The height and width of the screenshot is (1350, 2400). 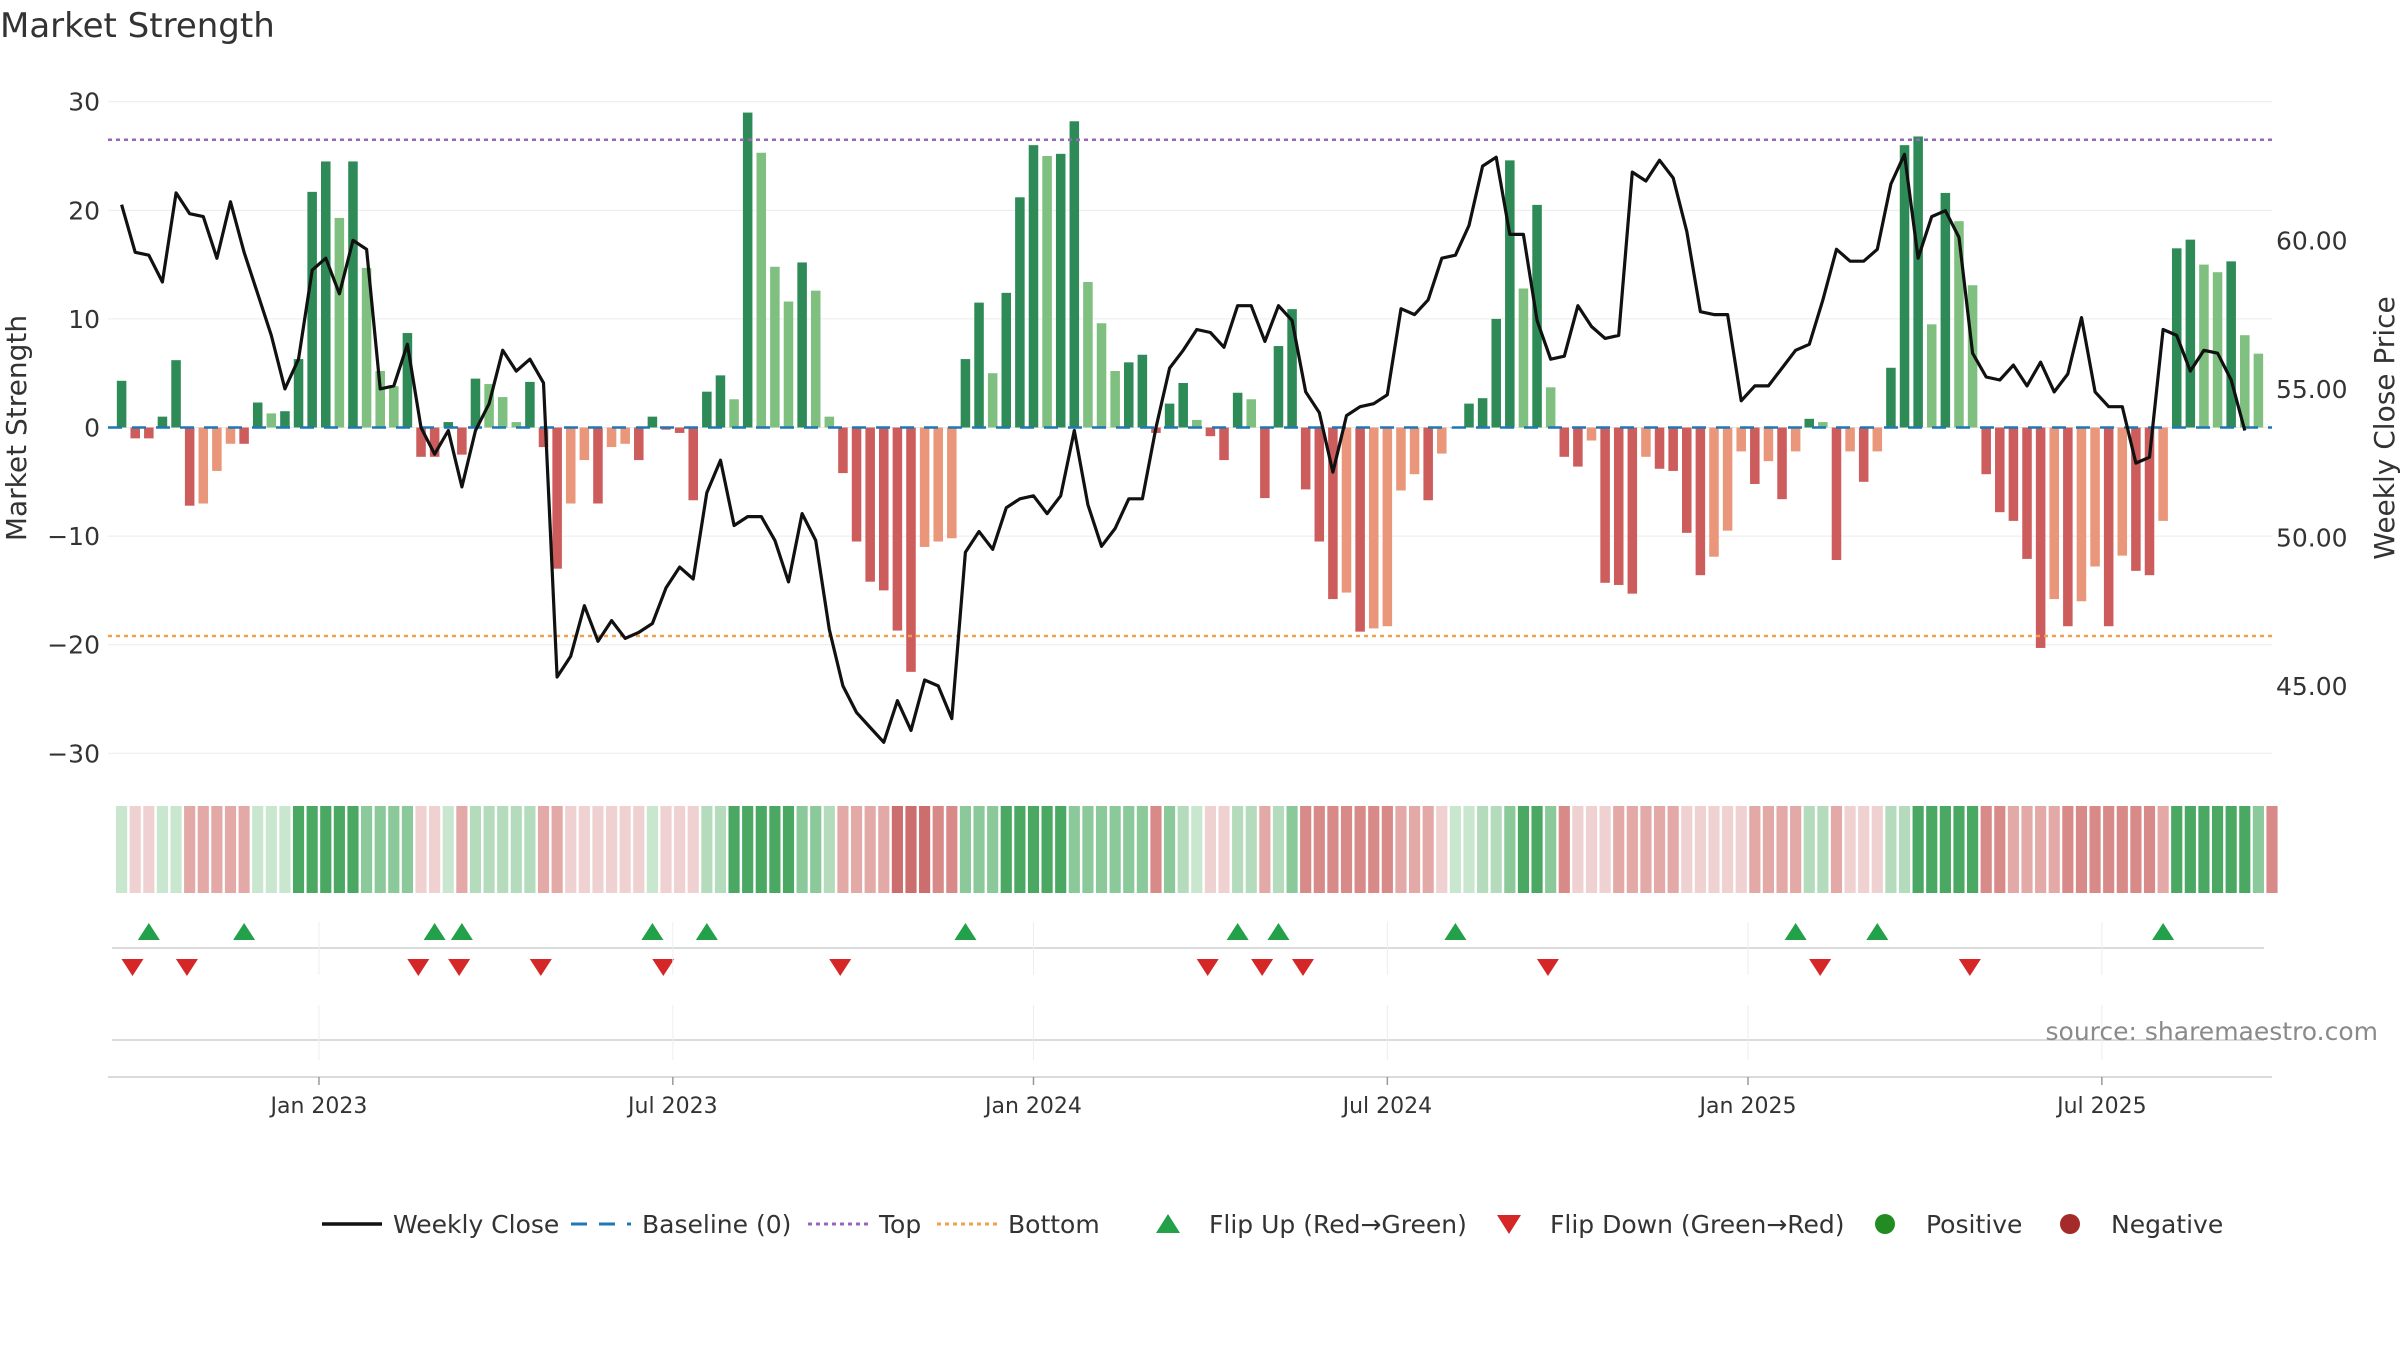 I want to click on legend-item: Positive, so click(x=1948, y=1224).